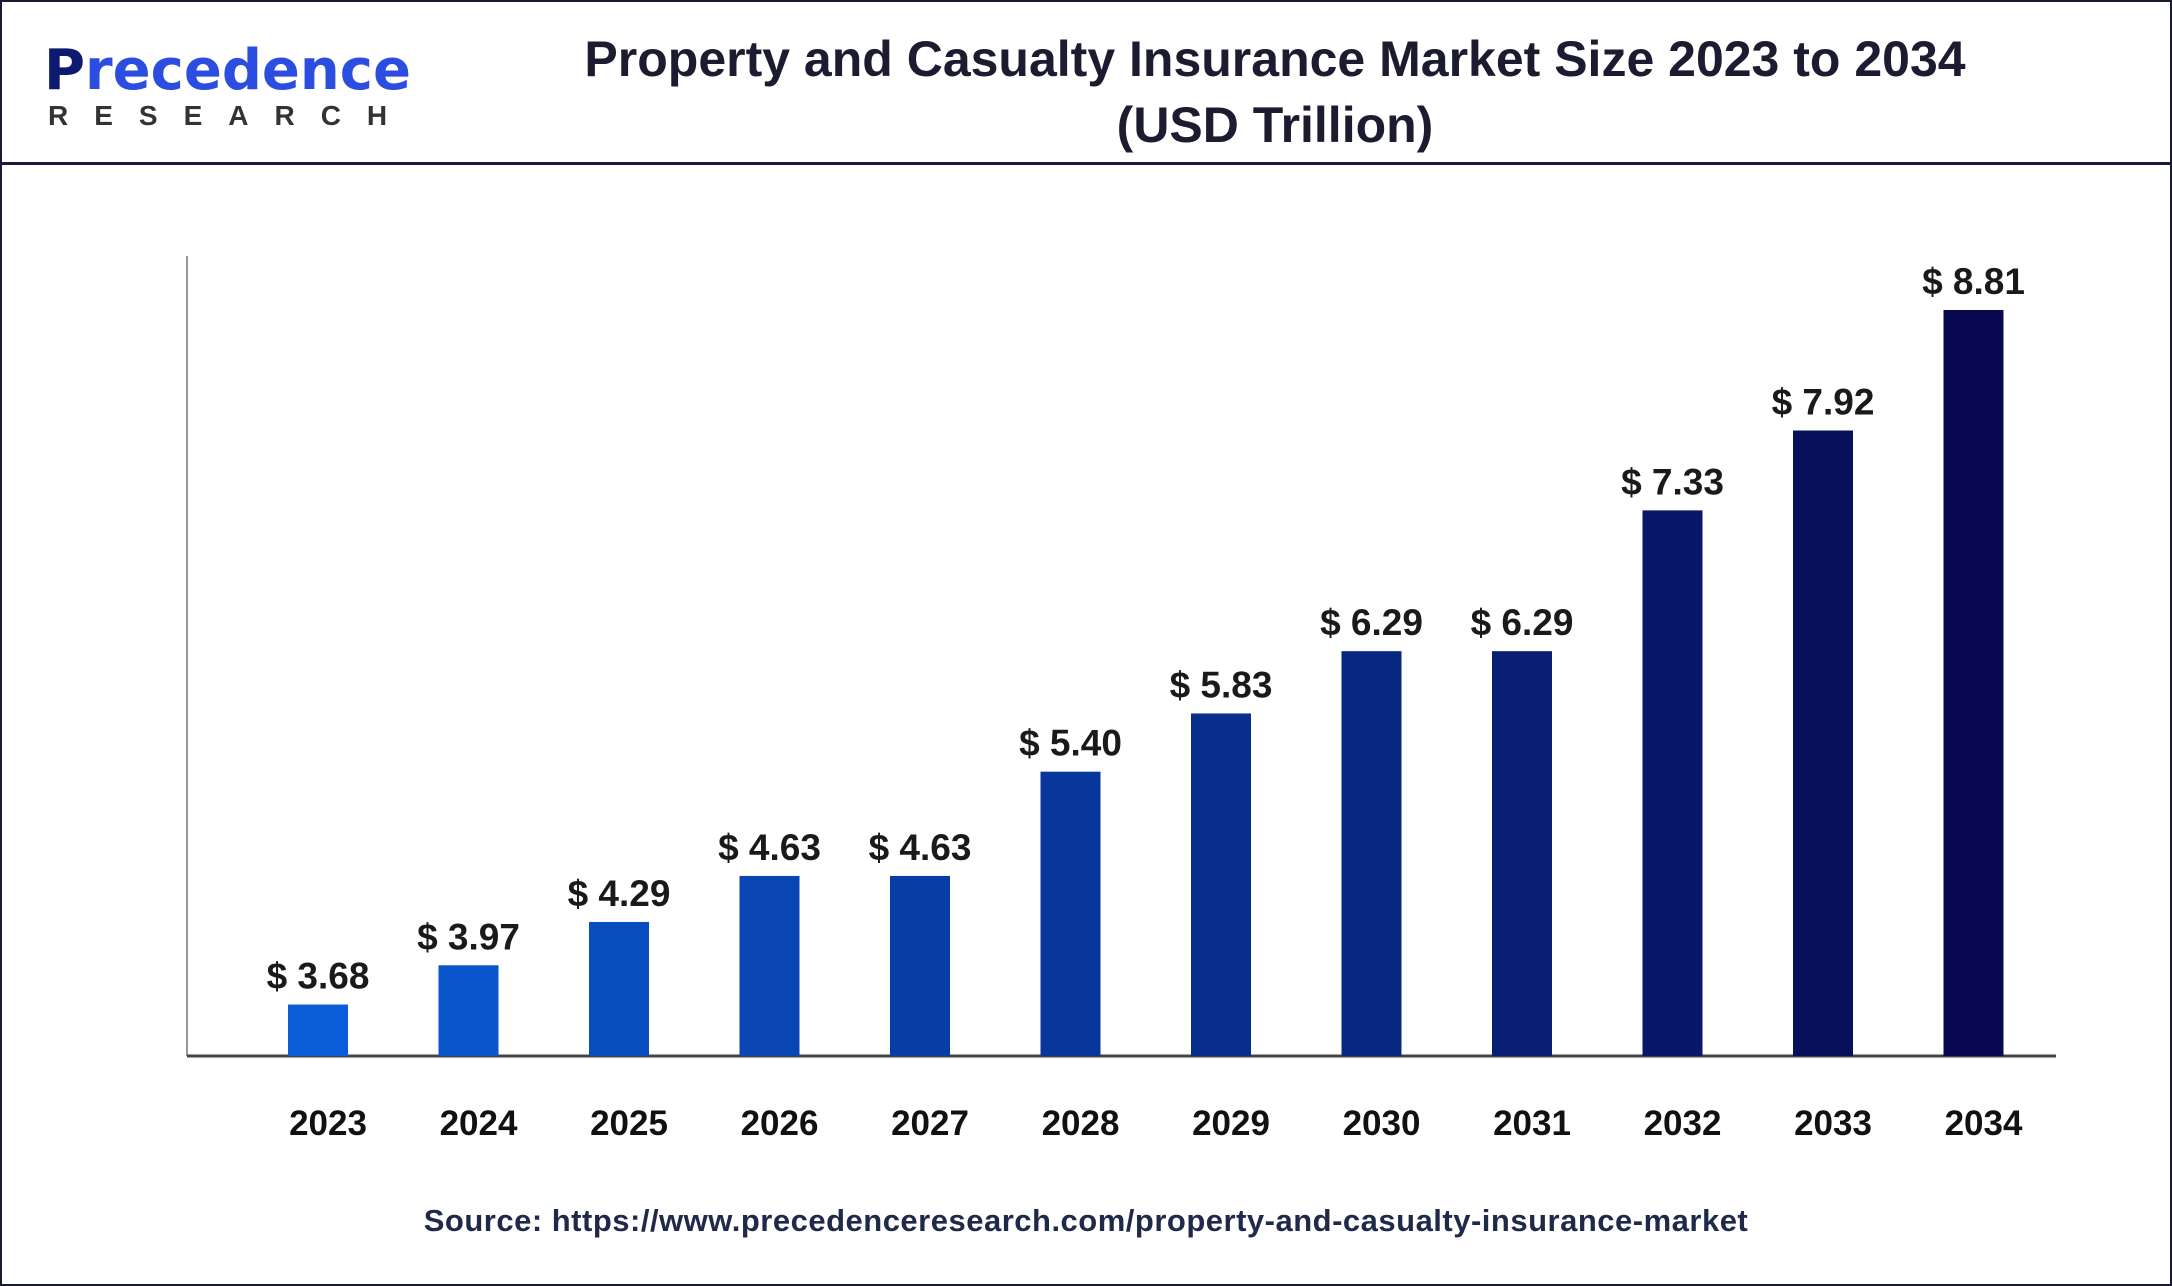 The width and height of the screenshot is (2172, 1286). I want to click on bar-2027, so click(920, 965).